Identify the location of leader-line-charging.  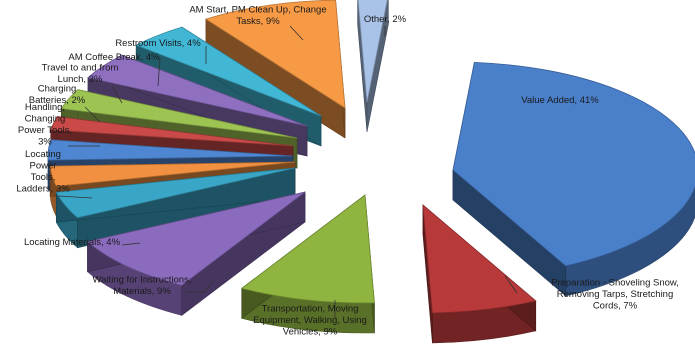
(92, 114).